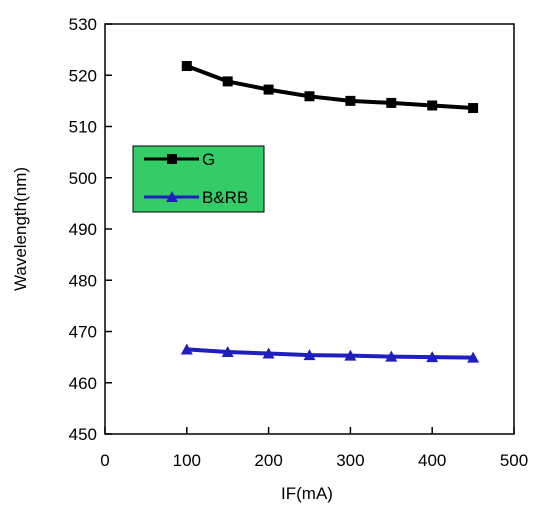  I want to click on y-tick-label: 500, so click(83, 178).